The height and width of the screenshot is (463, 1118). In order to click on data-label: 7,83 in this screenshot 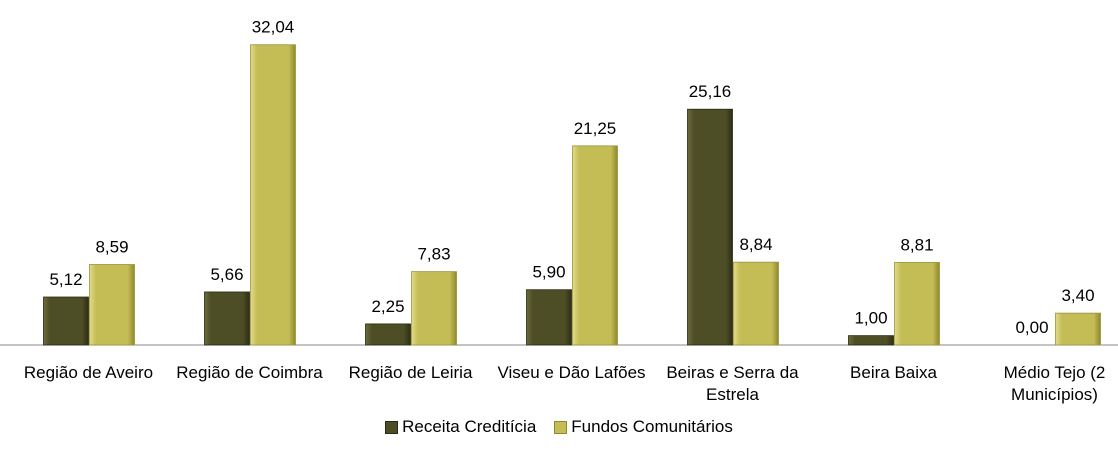, I will do `click(433, 254)`.